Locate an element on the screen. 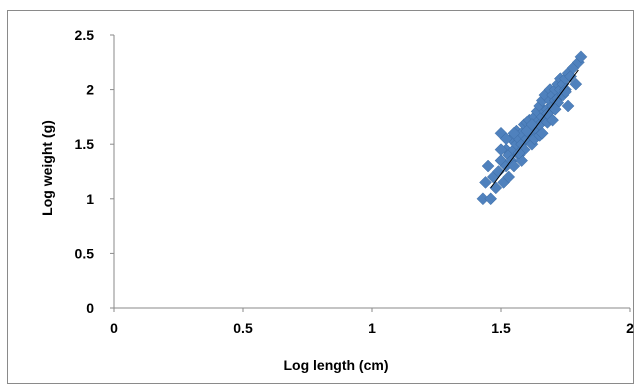 This screenshot has height=387, width=641. y-tick-label: 1 is located at coordinates (90, 199).